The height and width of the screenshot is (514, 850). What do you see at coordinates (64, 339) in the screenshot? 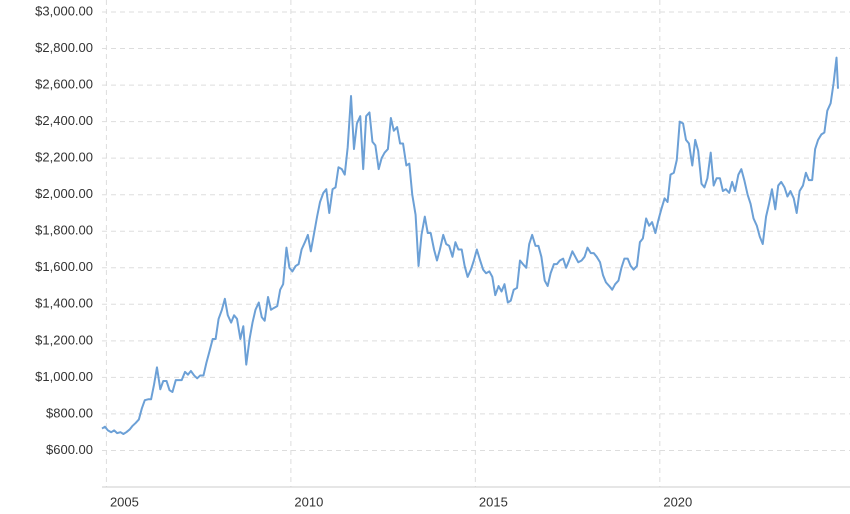
I see `y-tick-label: $1,200.00` at bounding box center [64, 339].